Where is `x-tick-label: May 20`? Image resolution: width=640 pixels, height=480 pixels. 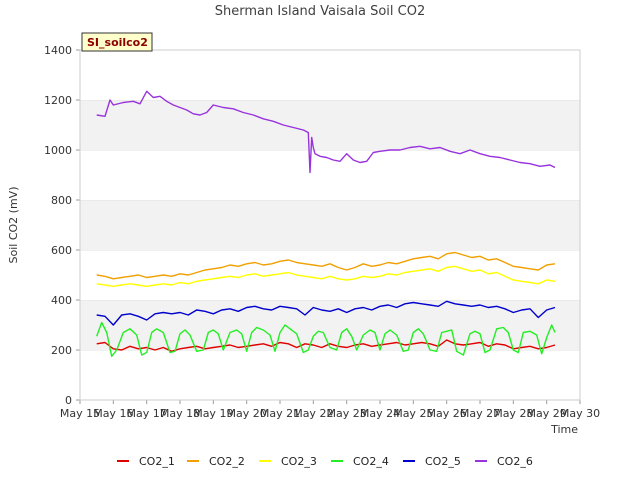 x-tick-label: May 20 is located at coordinates (247, 413).